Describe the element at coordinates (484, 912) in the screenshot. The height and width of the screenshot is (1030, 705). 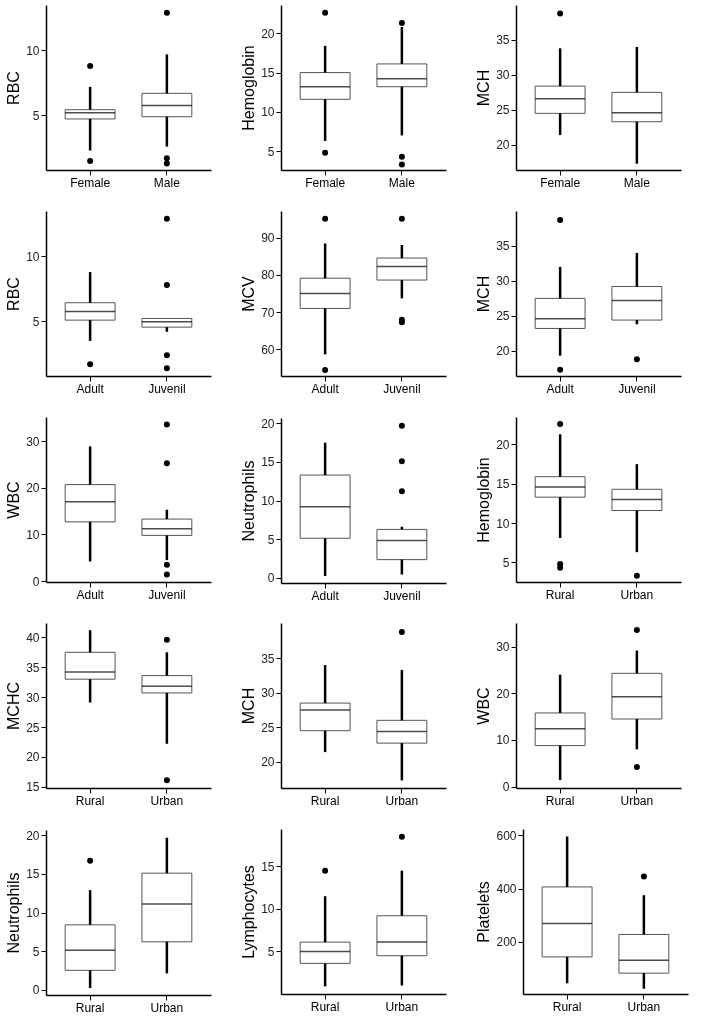
I see `y-axis-title: Platelets` at that location.